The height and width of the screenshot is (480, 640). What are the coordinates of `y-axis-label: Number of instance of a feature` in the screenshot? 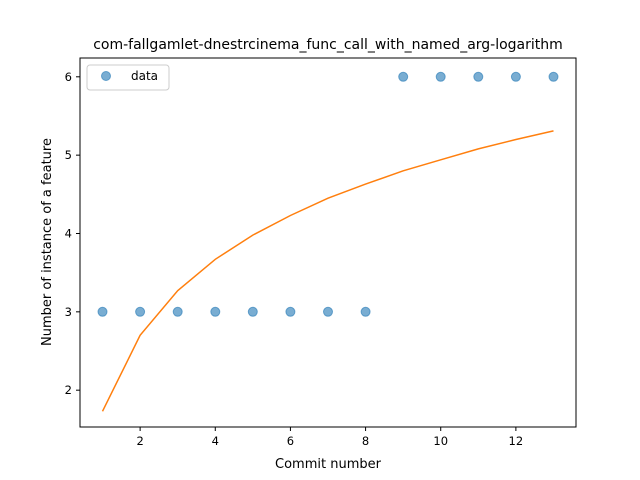 It's located at (47, 242).